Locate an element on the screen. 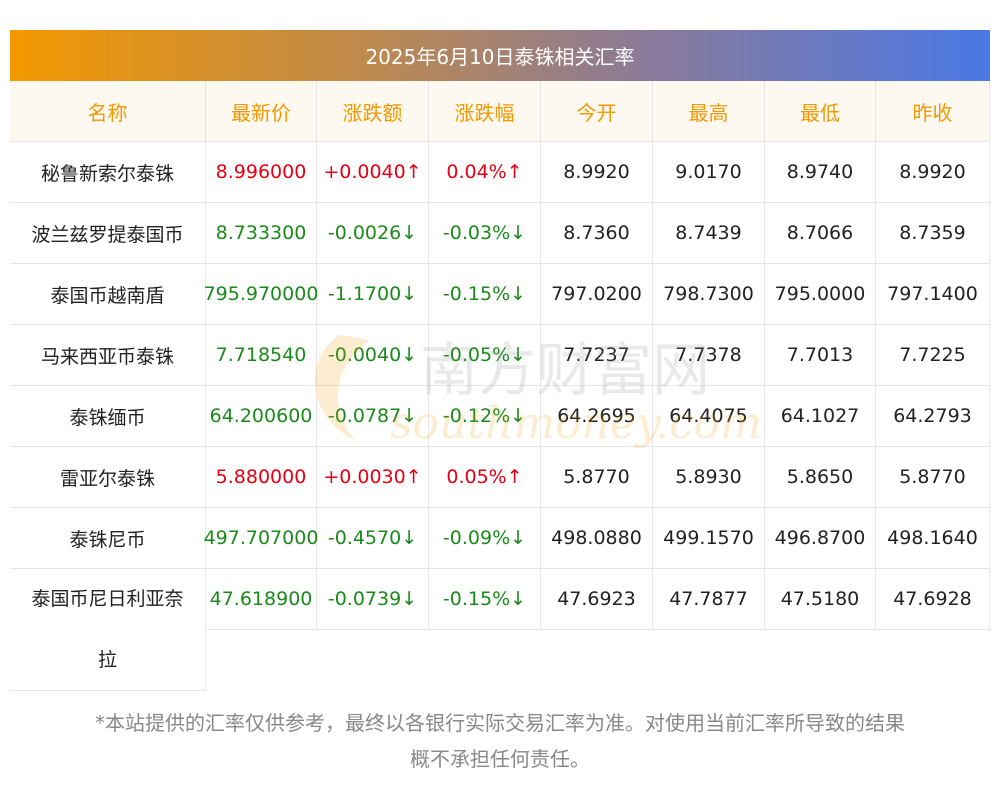 The height and width of the screenshot is (793, 1000). row-pct: -0.05%↓ is located at coordinates (485, 355).